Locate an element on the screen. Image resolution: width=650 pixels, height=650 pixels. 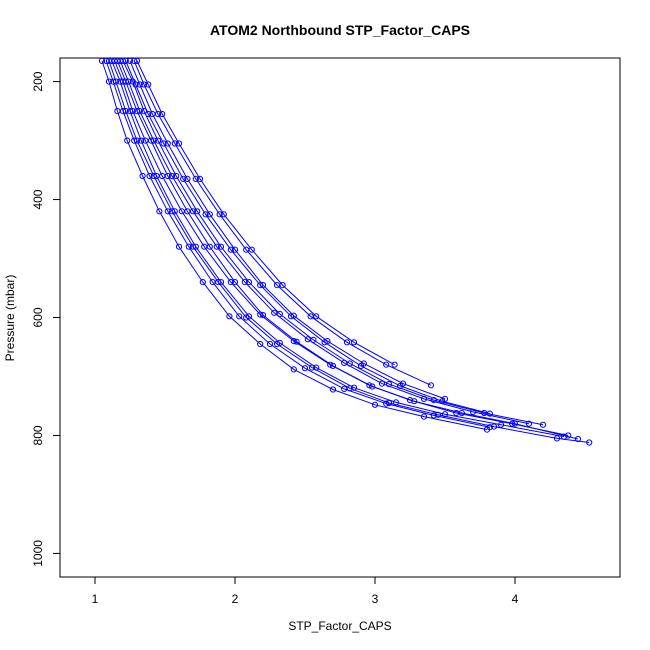
y-axis: 200 400 600 800 1000 is located at coordinates (45, 319).